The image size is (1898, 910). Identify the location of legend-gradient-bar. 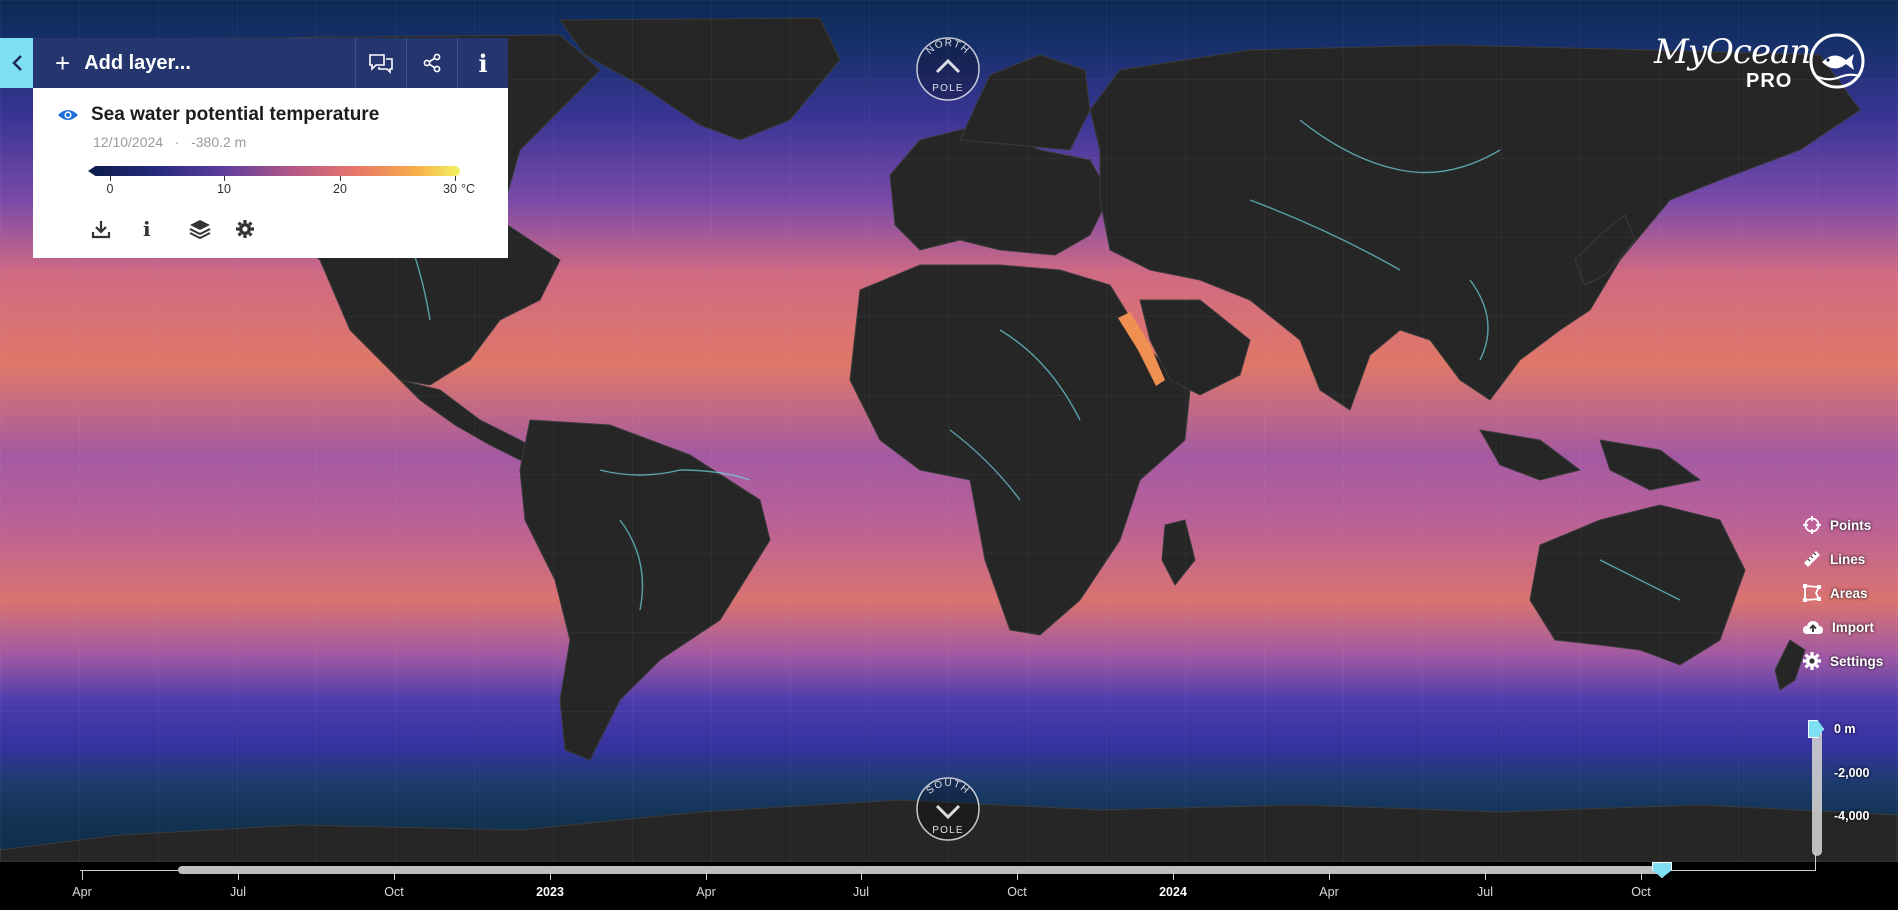
(274, 171).